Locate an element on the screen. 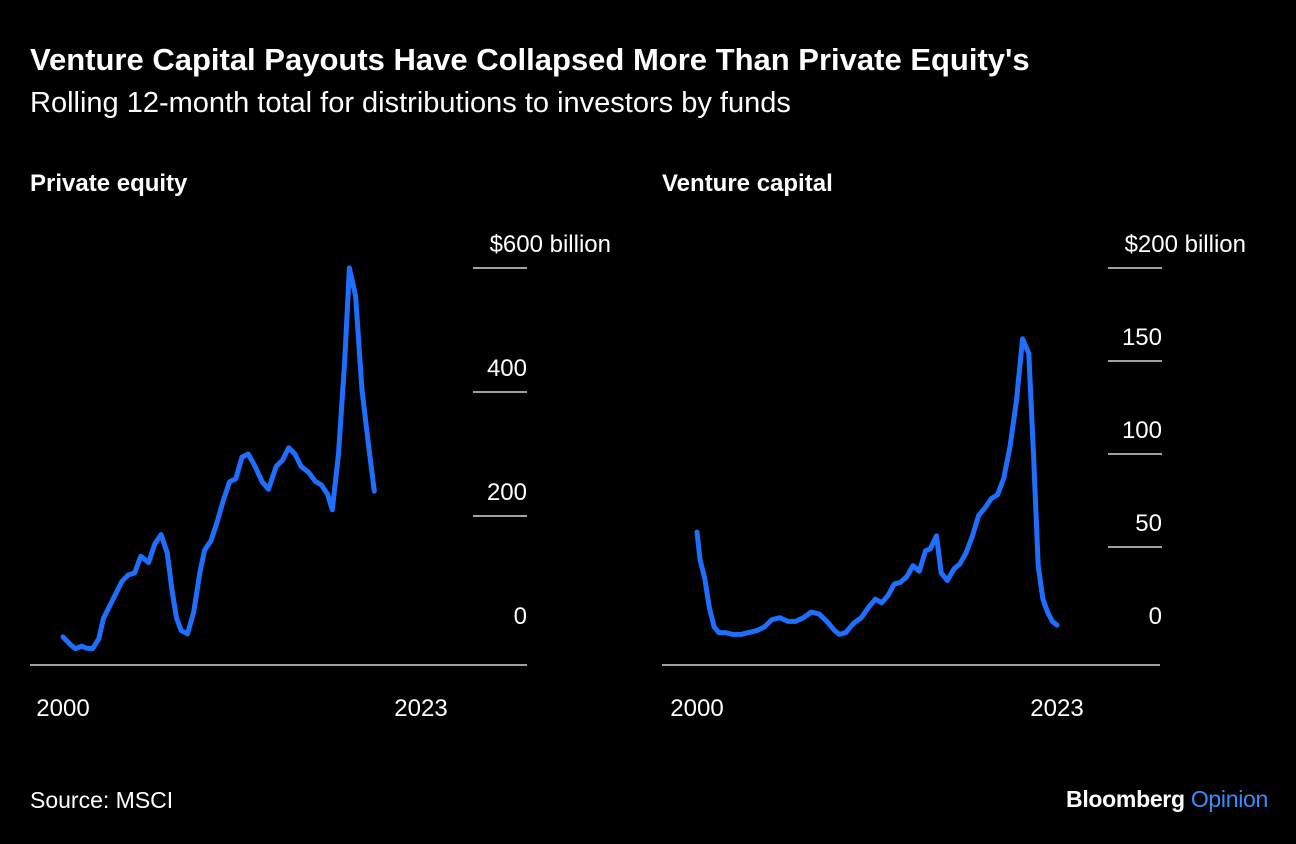 This screenshot has width=1296, height=844. series-line-pe is located at coordinates (218, 458).